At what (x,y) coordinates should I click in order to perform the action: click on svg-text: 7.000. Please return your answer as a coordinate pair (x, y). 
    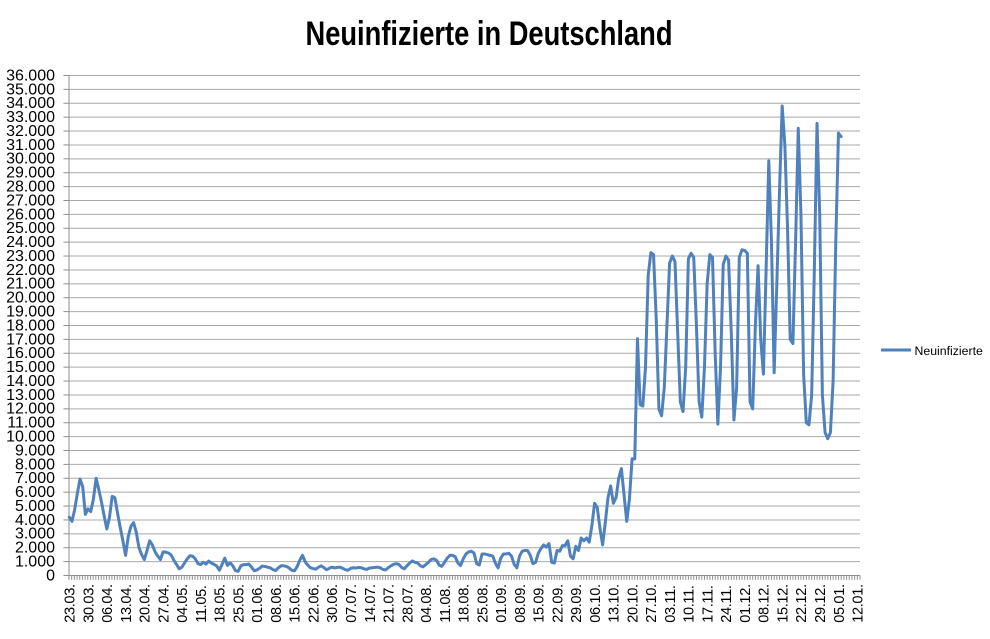
    Looking at the image, I should click on (35, 478).